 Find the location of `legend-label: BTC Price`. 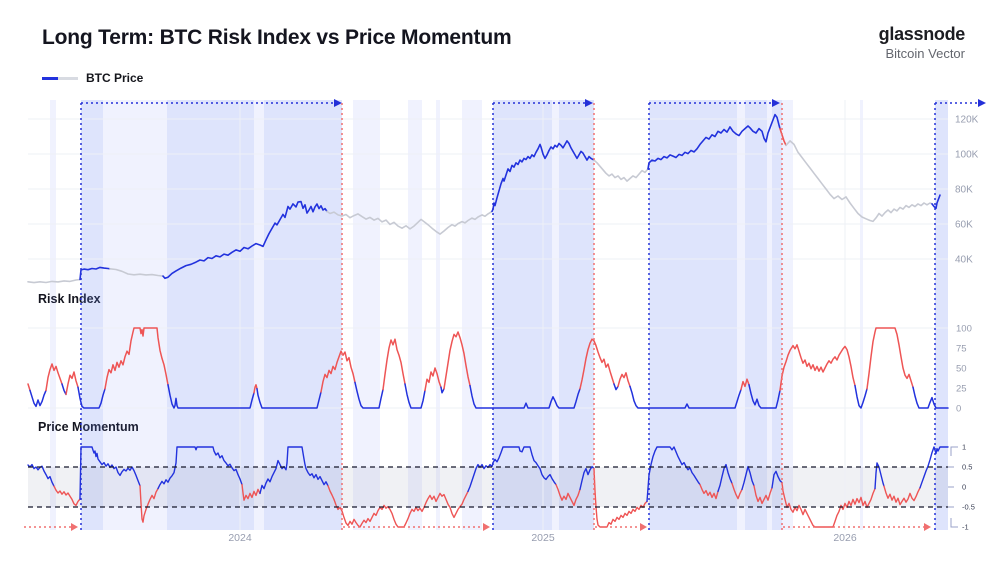

legend-label: BTC Price is located at coordinates (115, 78).